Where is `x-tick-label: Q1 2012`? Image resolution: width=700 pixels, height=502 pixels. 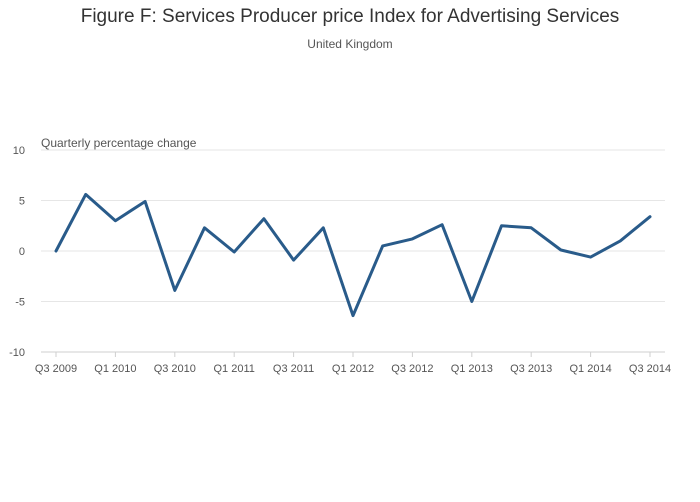
x-tick-label: Q1 2012 is located at coordinates (353, 369).